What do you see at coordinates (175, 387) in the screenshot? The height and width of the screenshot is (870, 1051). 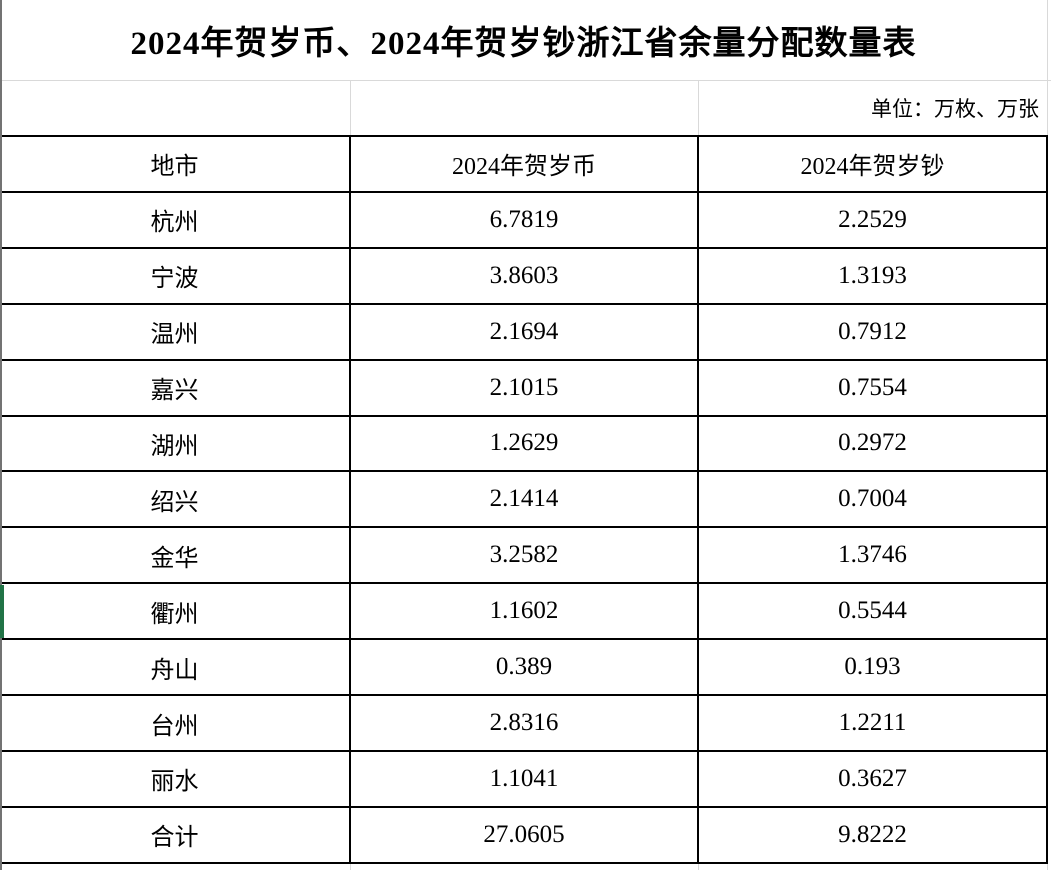 I see `city-cell: 嘉兴` at bounding box center [175, 387].